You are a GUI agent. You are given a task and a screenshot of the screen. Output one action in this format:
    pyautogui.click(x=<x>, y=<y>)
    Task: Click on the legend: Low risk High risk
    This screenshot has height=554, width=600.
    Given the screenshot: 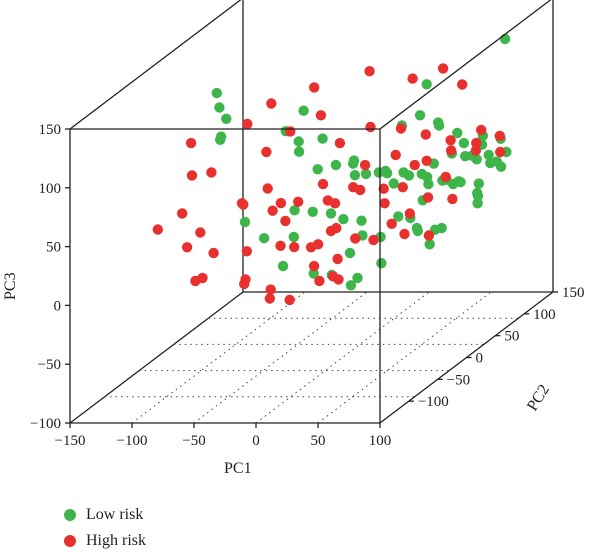 What is the action you would take?
    pyautogui.click(x=105, y=528)
    